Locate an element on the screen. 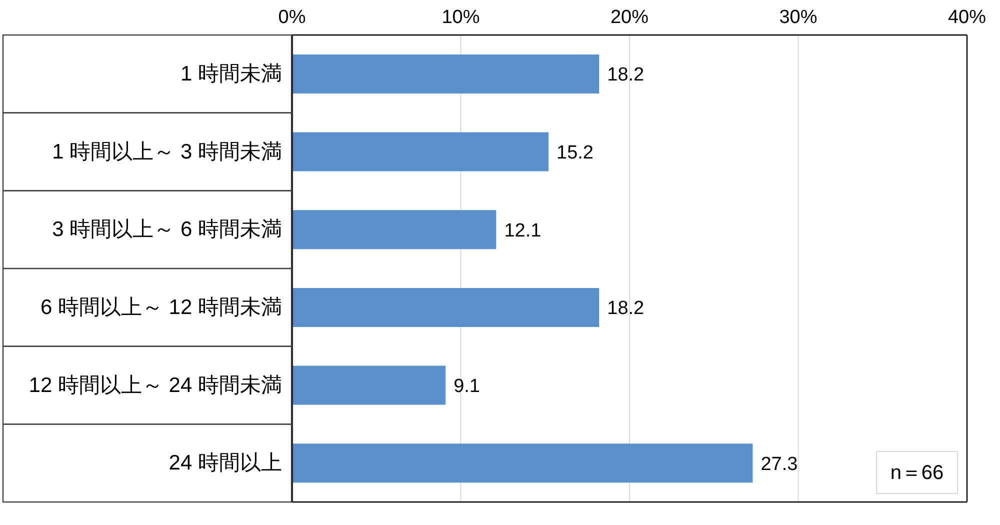 The width and height of the screenshot is (1000, 525). x-tick-label: 0% is located at coordinates (292, 17).